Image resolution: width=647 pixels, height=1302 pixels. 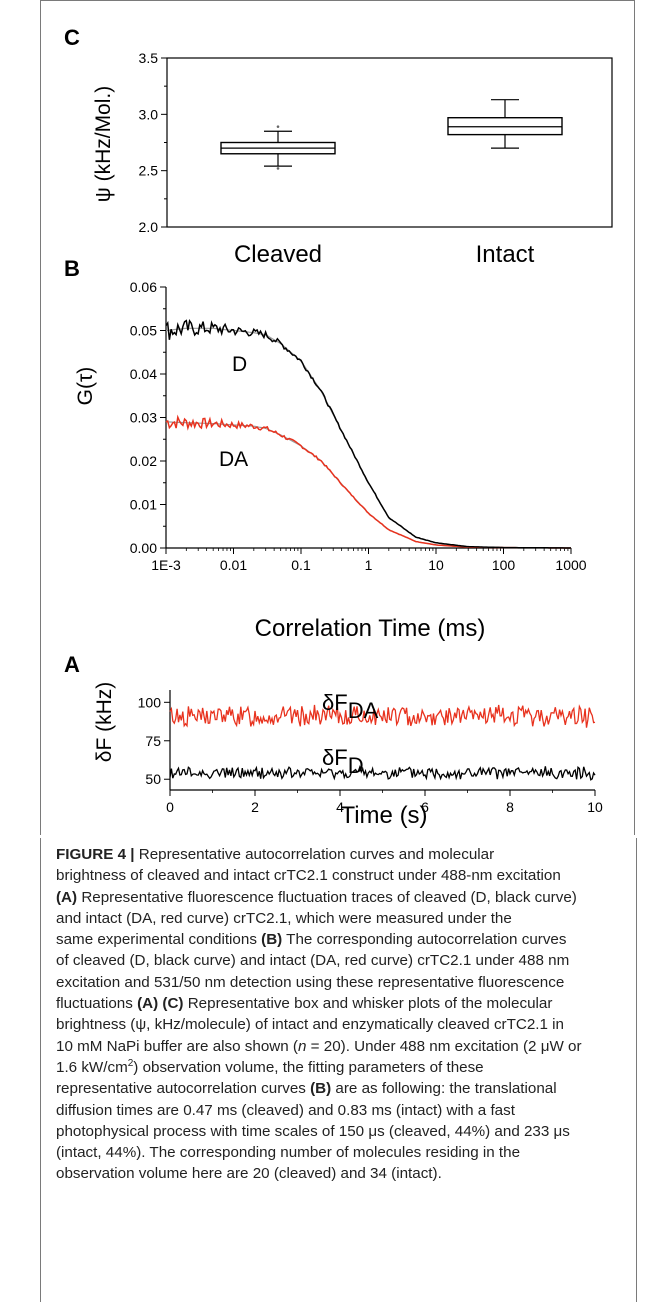 I want to click on category-label: Cleaved, so click(x=278, y=254).